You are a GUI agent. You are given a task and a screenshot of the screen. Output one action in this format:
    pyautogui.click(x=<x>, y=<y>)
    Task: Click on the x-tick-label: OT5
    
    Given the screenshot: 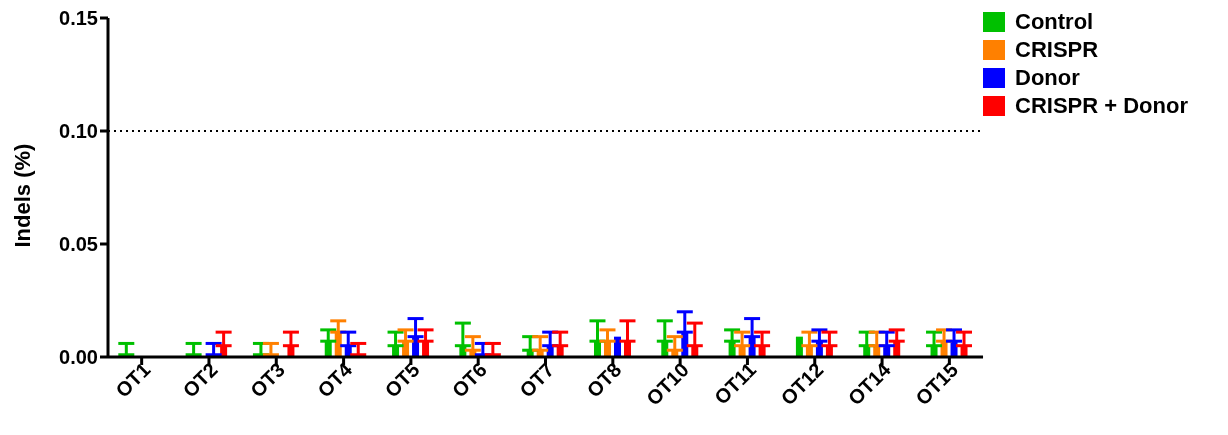 What is the action you would take?
    pyautogui.click(x=402, y=380)
    